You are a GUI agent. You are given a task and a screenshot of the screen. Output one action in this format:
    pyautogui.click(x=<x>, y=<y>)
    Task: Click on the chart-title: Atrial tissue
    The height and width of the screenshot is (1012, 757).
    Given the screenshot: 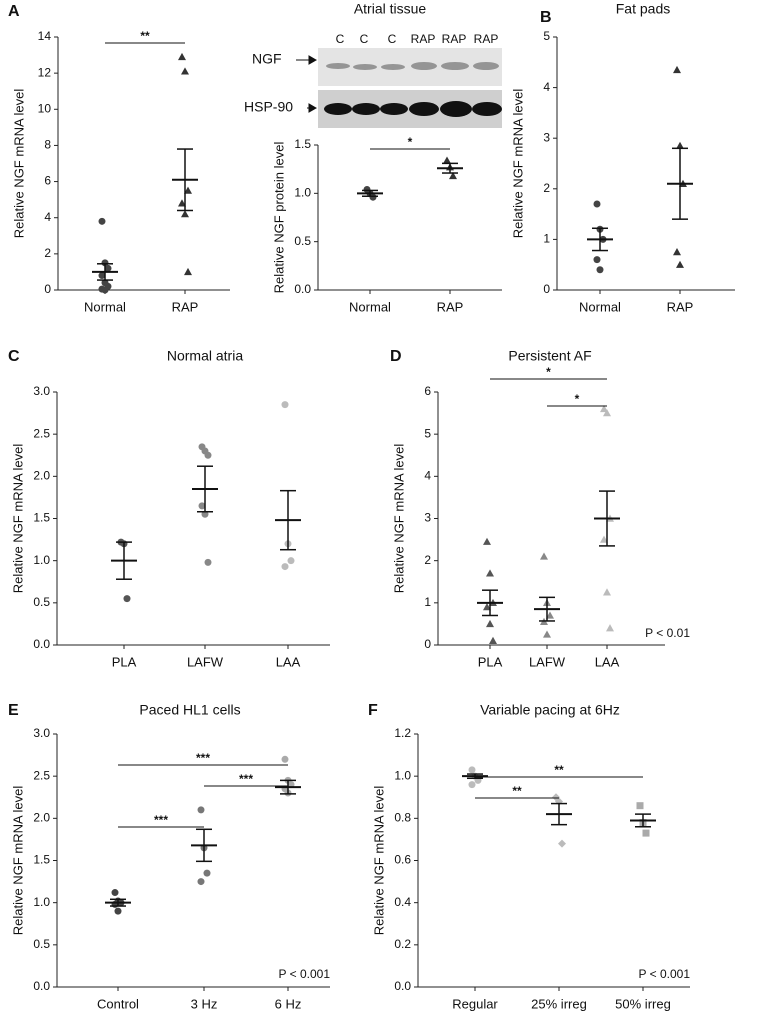 What is the action you would take?
    pyautogui.click(x=390, y=9)
    